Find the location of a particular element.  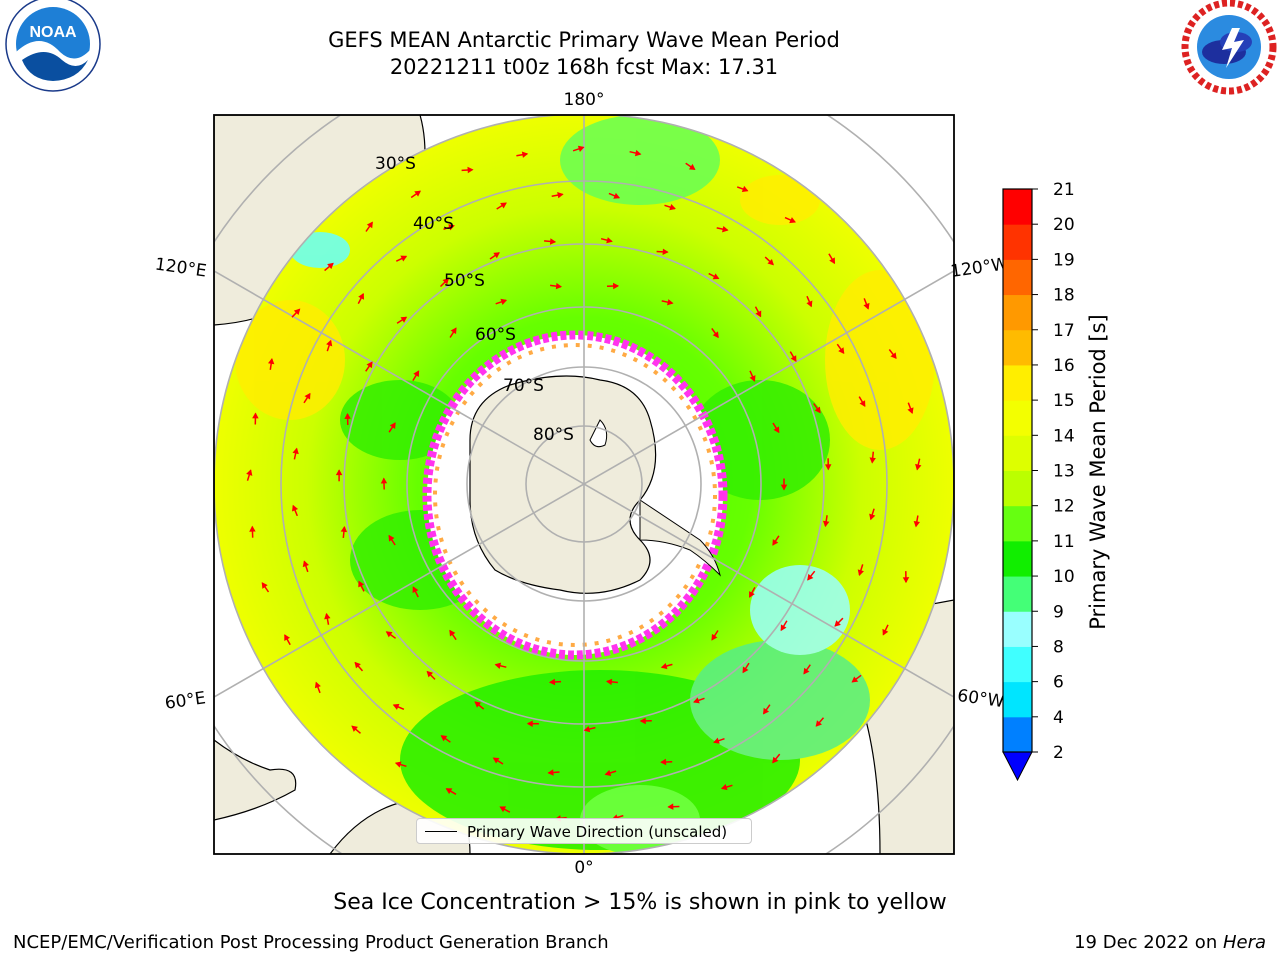

colorbar-tick-label: 20 is located at coordinates (1064, 225).